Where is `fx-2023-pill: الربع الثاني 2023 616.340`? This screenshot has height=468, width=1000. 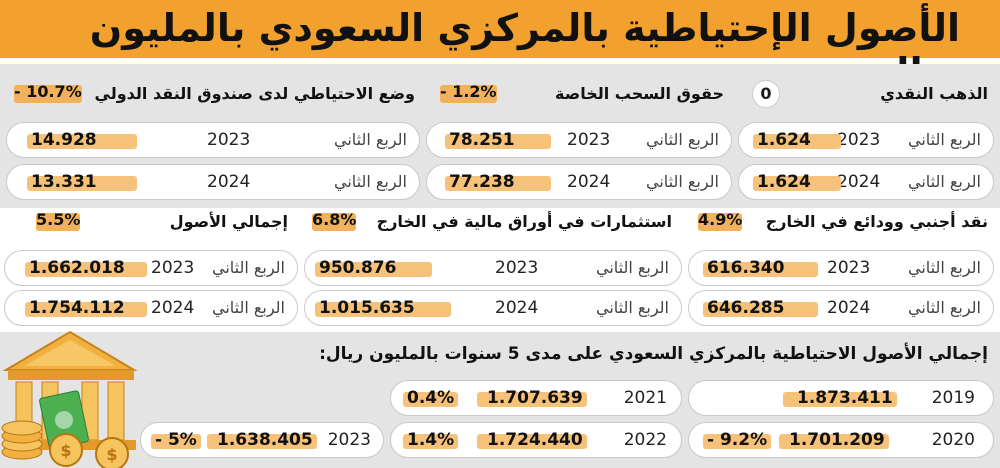 fx-2023-pill: الربع الثاني 2023 616.340 is located at coordinates (841, 268).